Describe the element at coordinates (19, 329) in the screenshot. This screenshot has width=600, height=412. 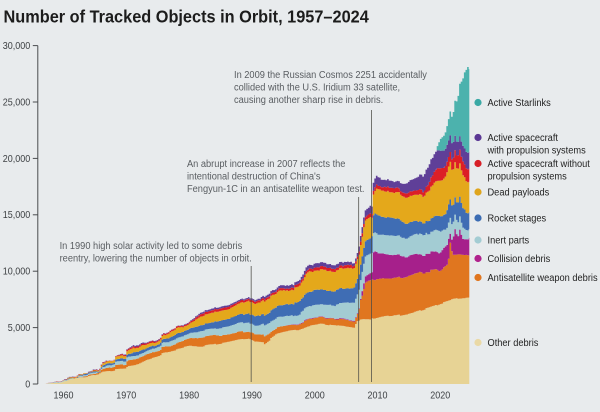
I see `svg-text: 5,000` at that location.